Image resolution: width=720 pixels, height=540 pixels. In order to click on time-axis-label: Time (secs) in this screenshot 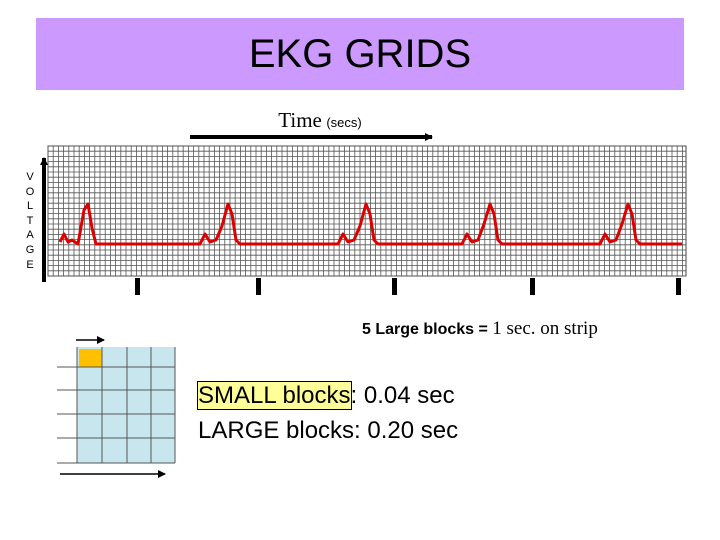, I will do `click(320, 120)`.